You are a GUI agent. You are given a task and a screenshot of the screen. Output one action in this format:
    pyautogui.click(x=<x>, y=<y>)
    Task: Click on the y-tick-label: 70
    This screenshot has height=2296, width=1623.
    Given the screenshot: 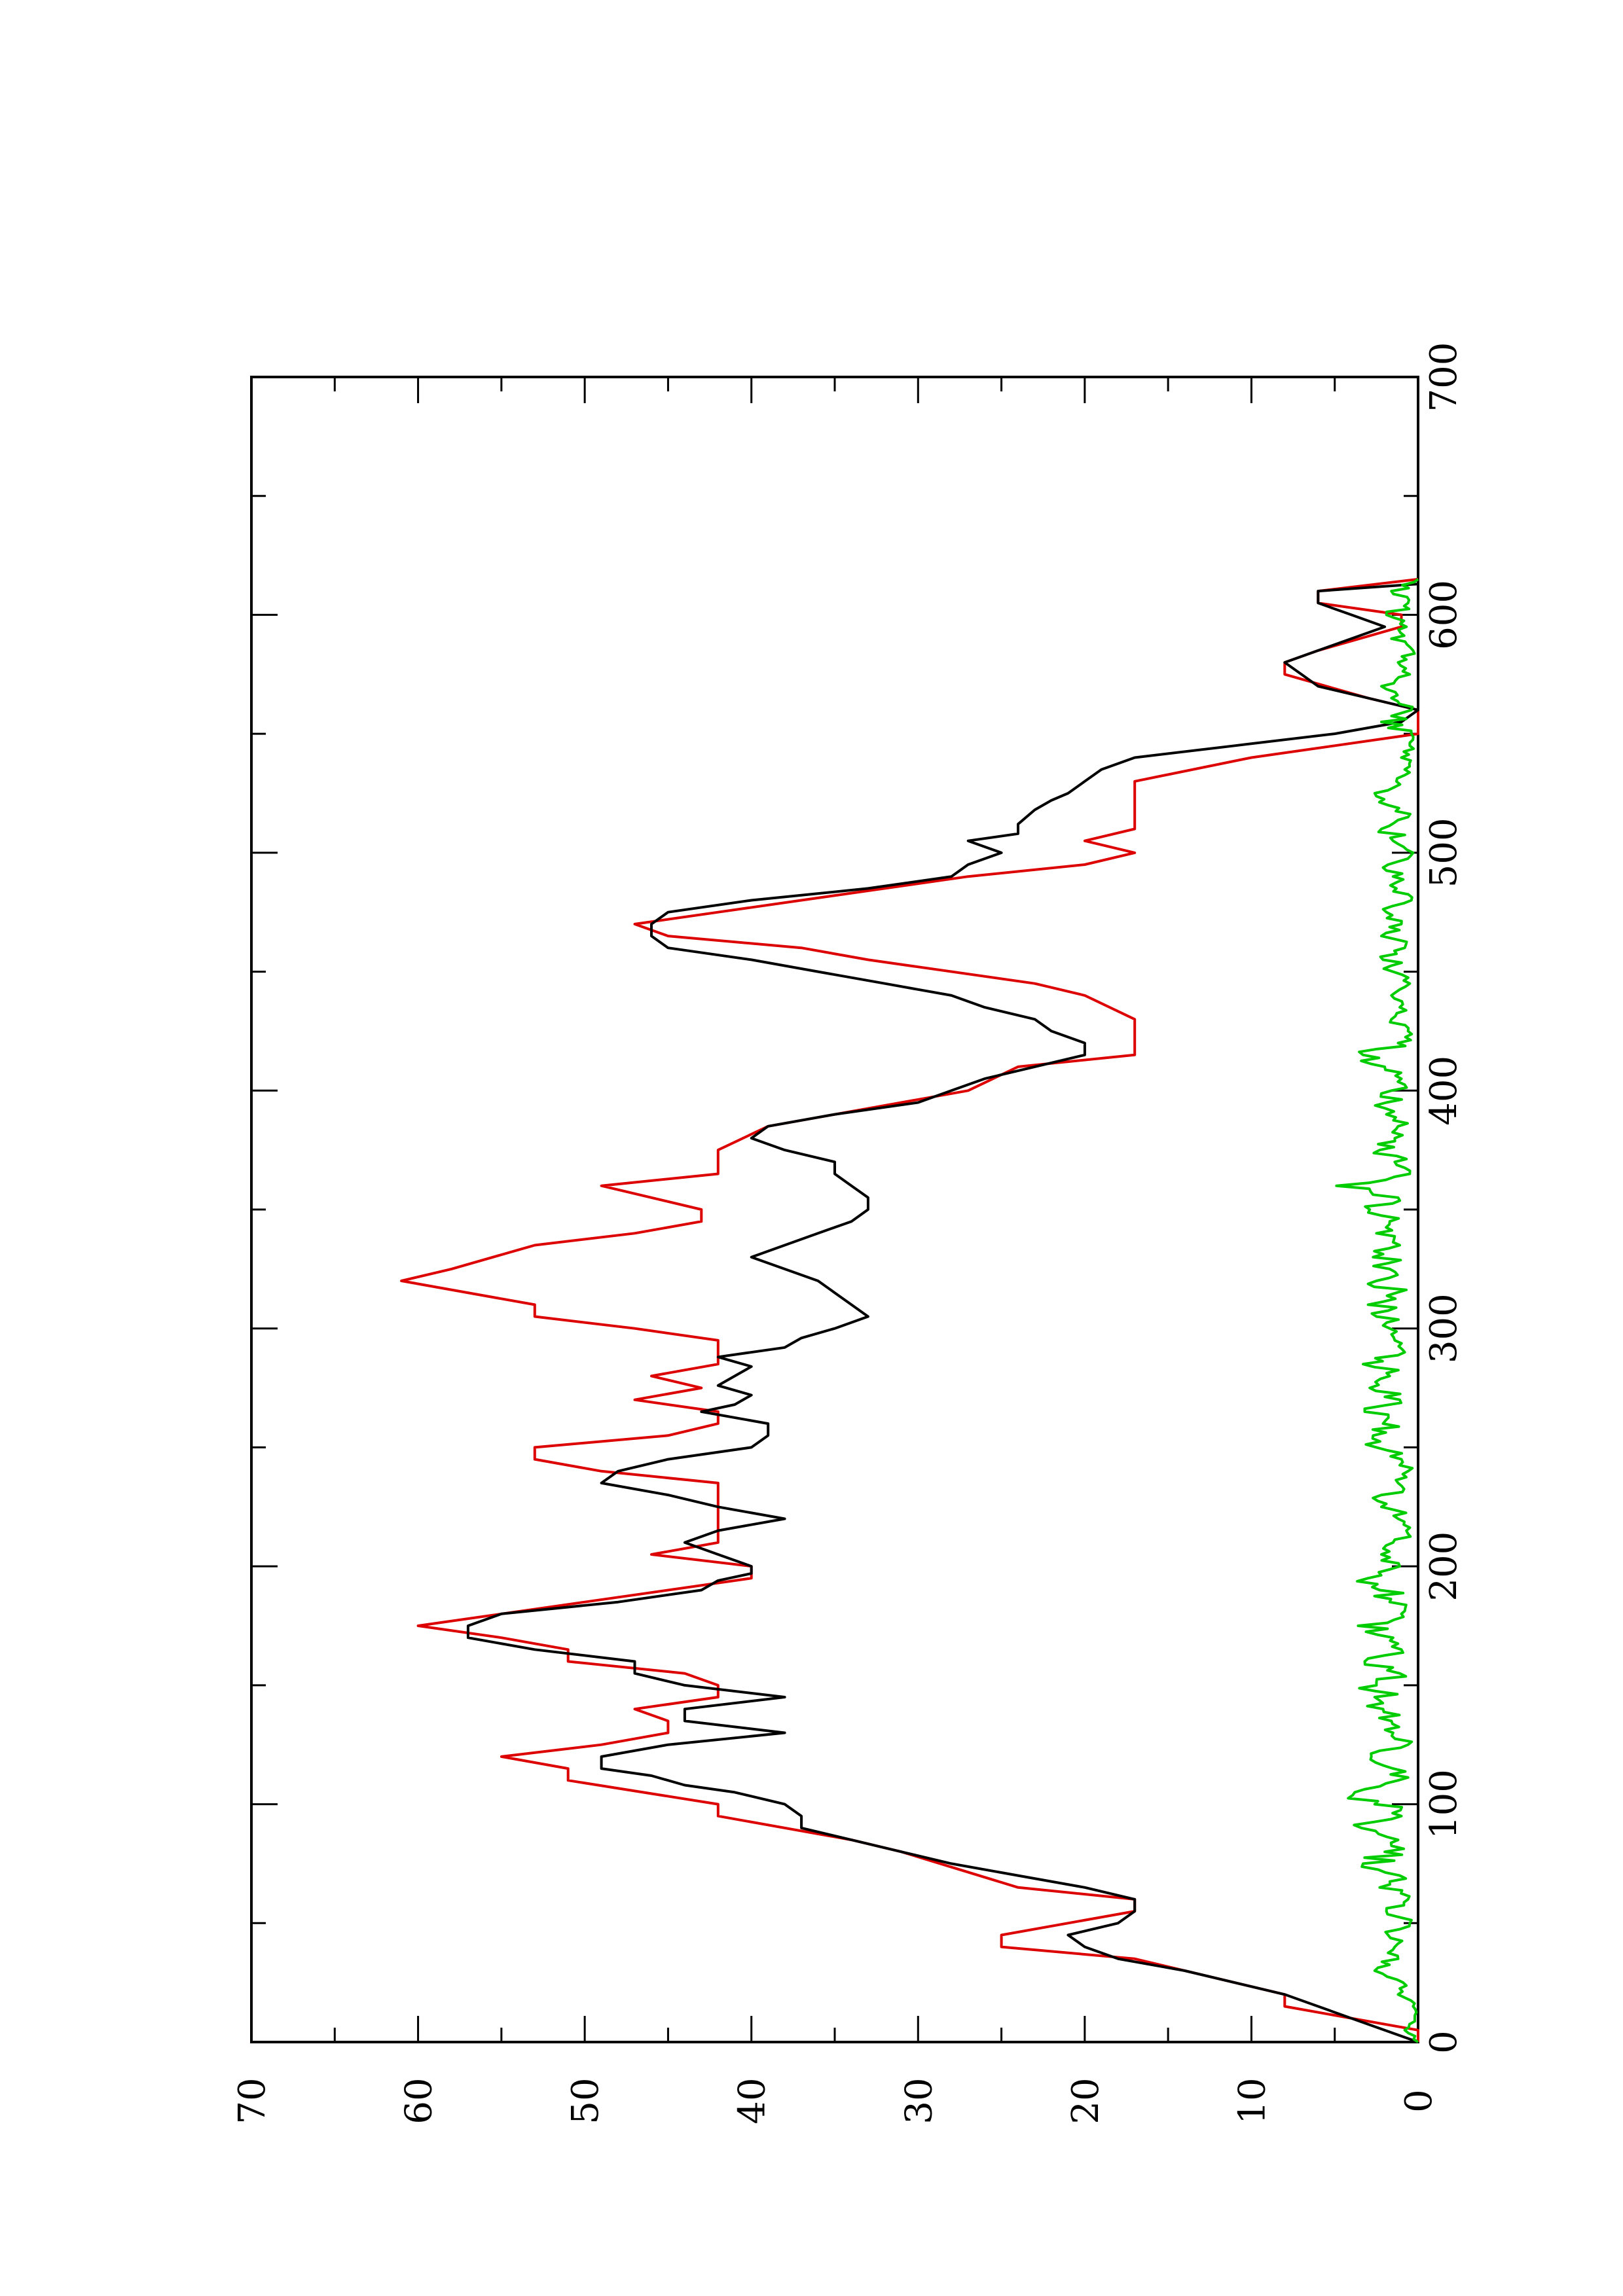 What is the action you would take?
    pyautogui.click(x=252, y=2100)
    